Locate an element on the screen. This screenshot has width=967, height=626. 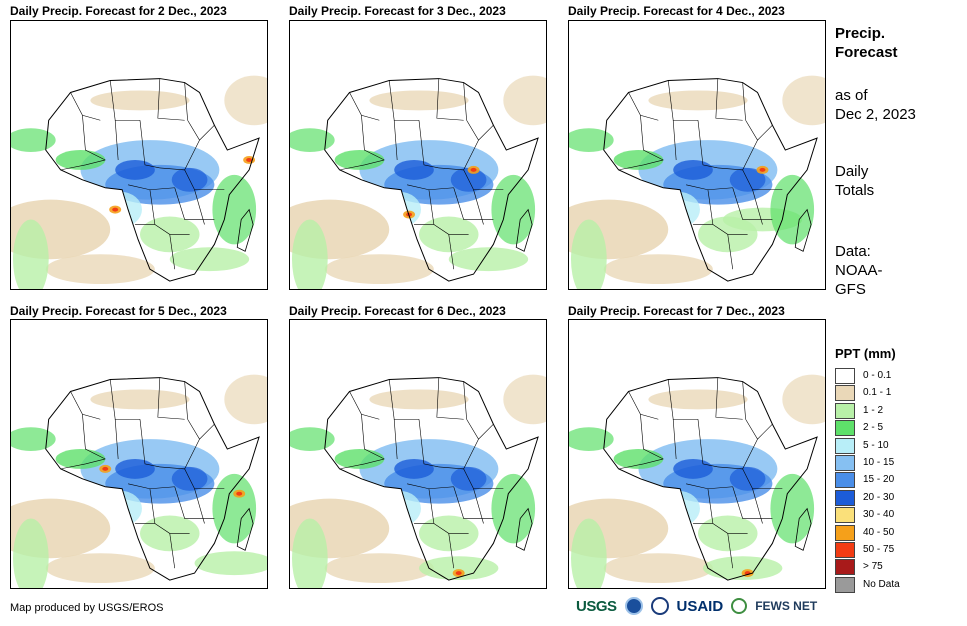
credit-text: Map produced by USGS/EROS is located at coordinates (87, 608).